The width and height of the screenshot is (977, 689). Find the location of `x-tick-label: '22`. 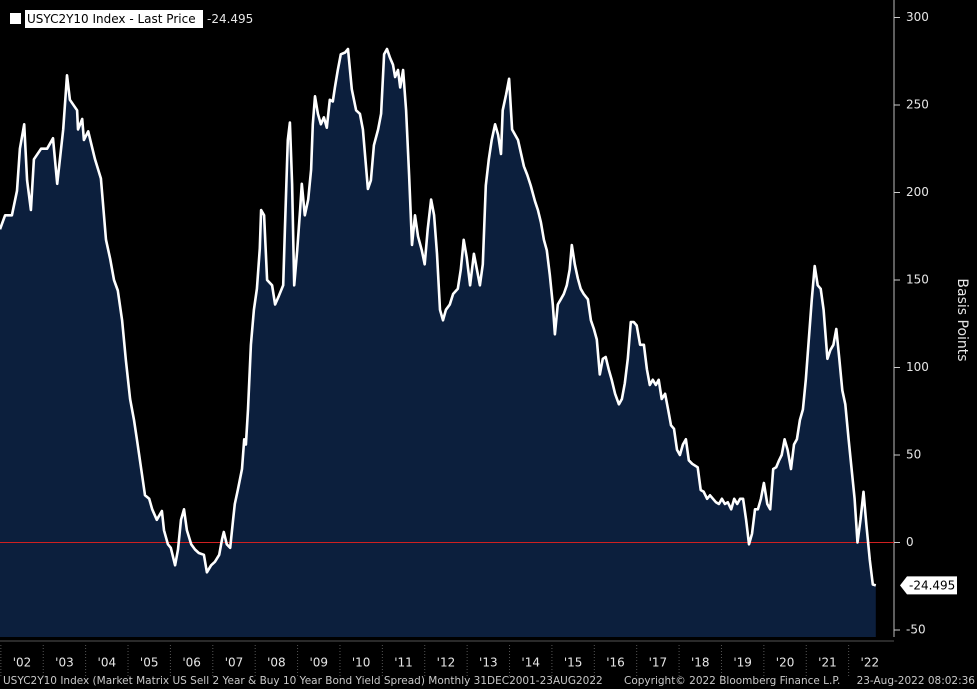

x-tick-label: '22 is located at coordinates (870, 663).